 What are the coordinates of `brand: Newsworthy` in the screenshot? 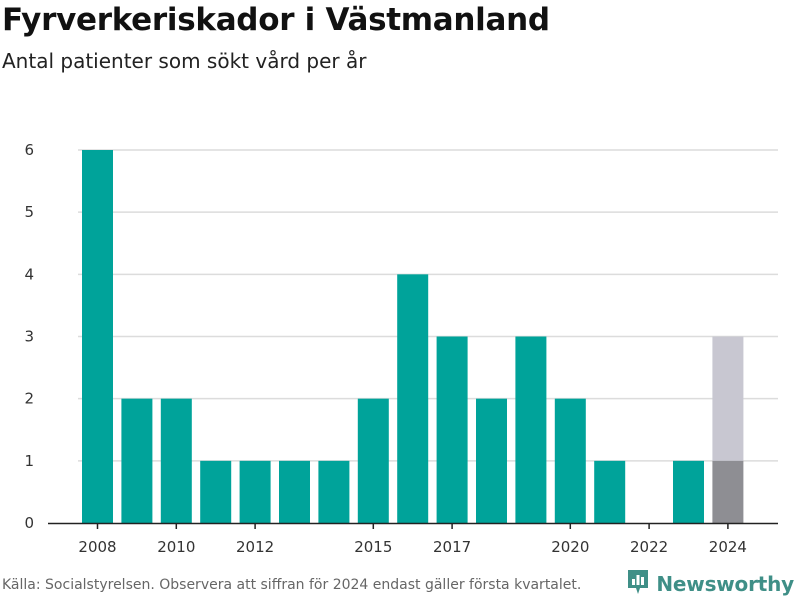 It's located at (710, 584).